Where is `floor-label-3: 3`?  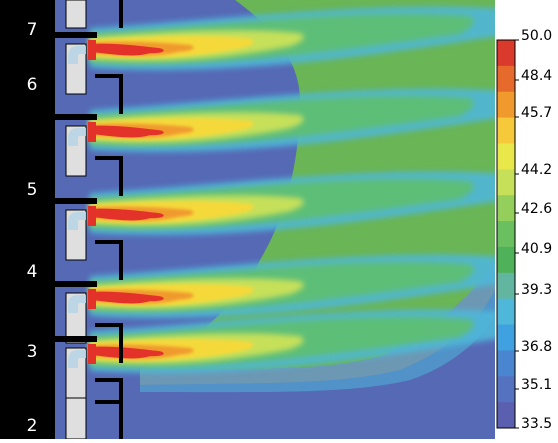
floor-label-3: 3 is located at coordinates (32, 352).